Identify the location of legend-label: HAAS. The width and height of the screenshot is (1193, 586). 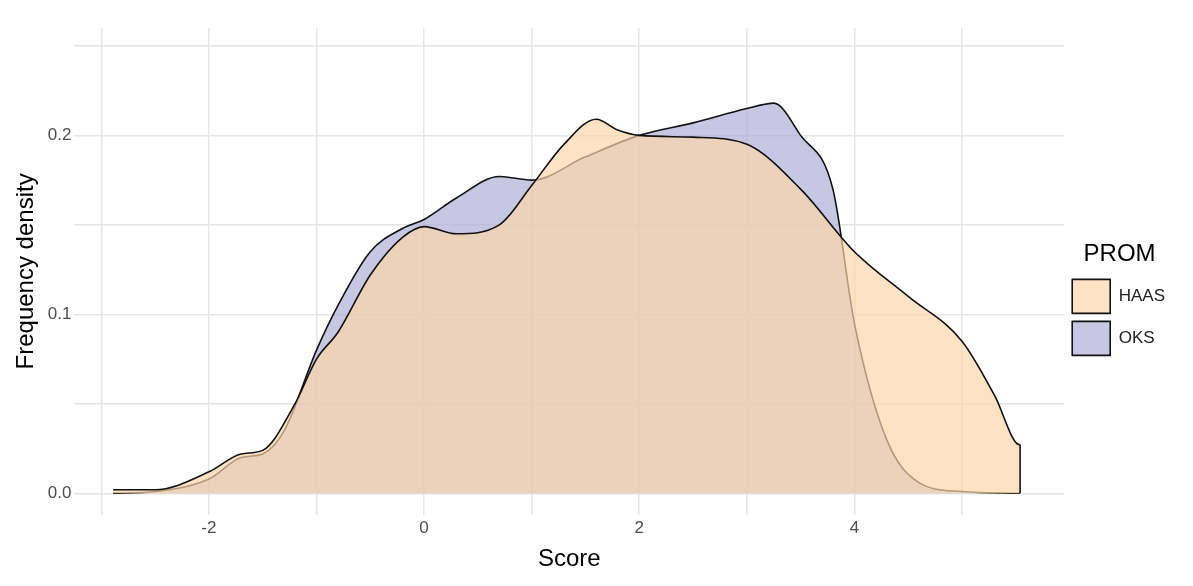
(1141, 296).